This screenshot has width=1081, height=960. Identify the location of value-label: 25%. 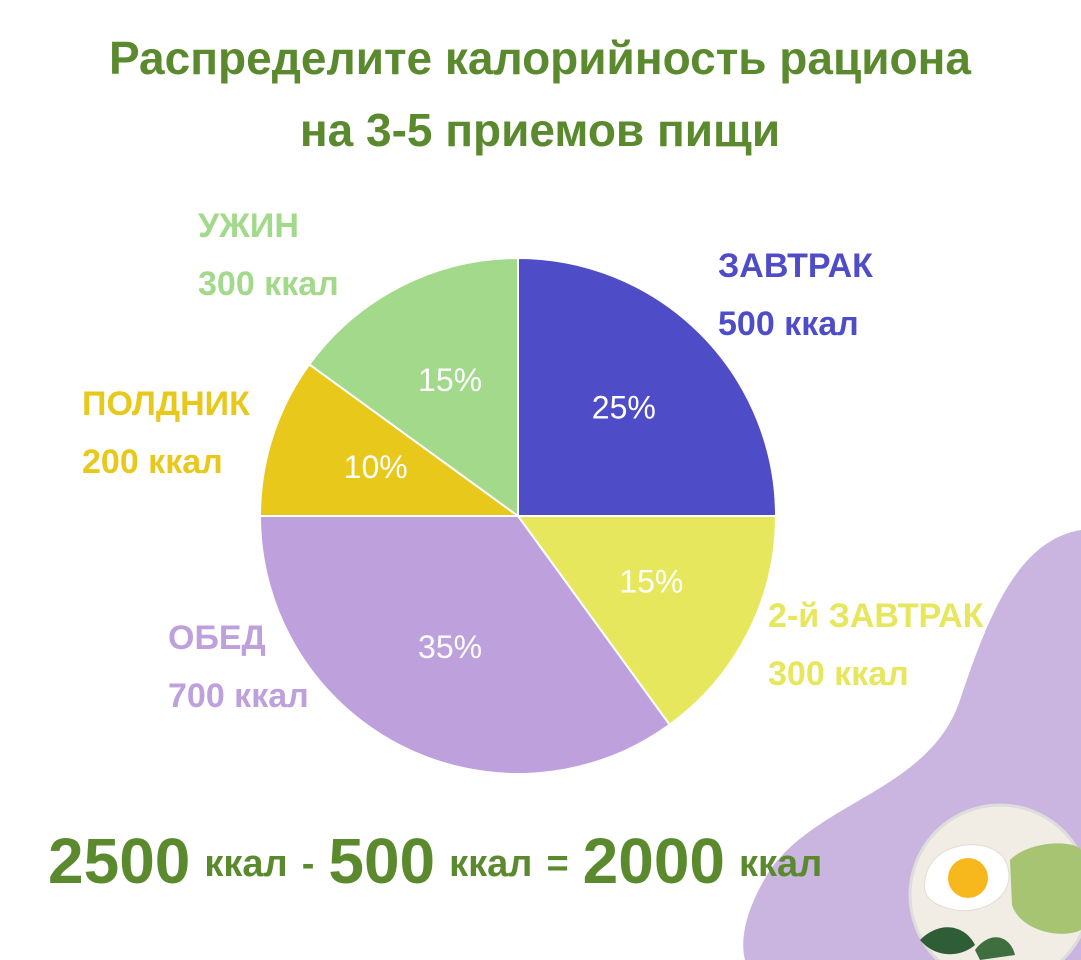
(624, 408).